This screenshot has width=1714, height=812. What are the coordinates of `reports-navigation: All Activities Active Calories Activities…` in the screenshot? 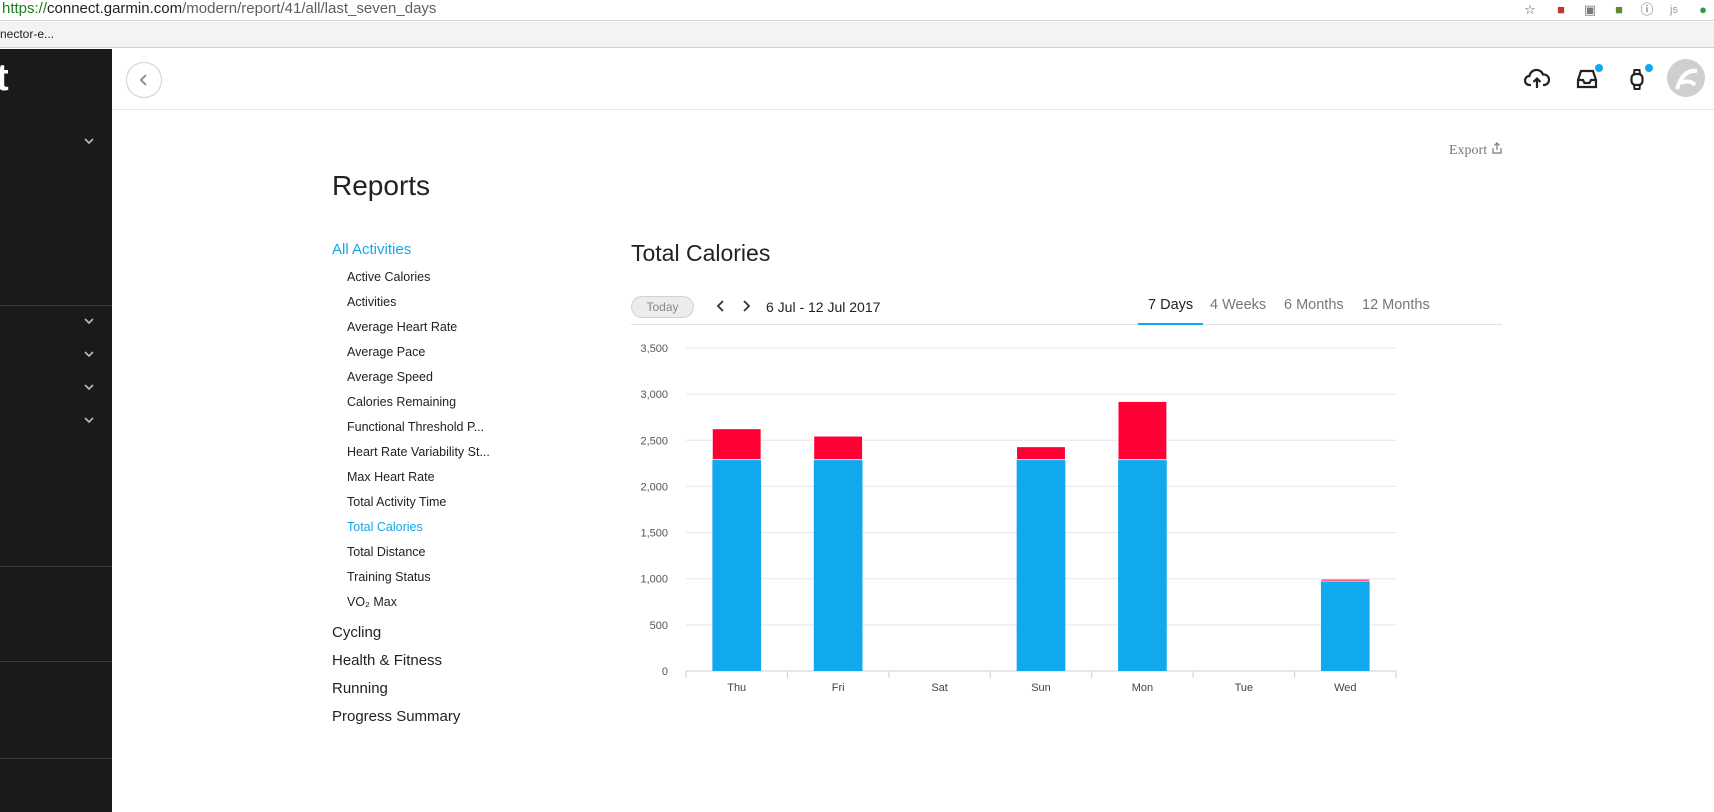 It's located at (452, 485).